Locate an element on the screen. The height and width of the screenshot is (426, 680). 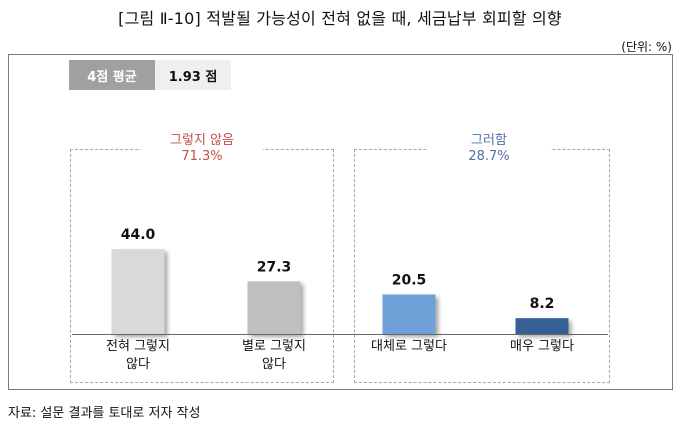
chart-title: [그림 Ⅱ-10] 적발될 가능성이 전혀 없을 때, 세금납부 회피할 의향 is located at coordinates (340, 18).